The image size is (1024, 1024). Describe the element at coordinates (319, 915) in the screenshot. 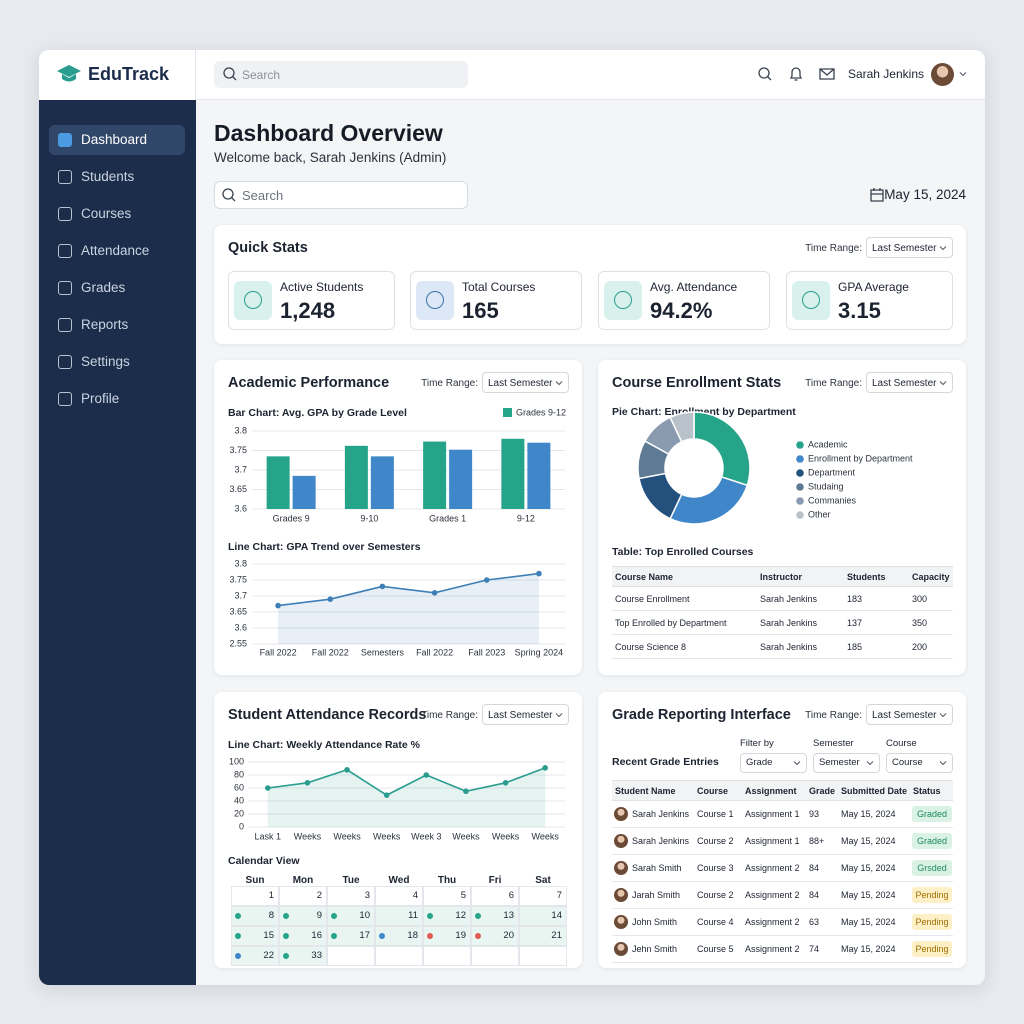

I see `calendar-day: 9` at that location.